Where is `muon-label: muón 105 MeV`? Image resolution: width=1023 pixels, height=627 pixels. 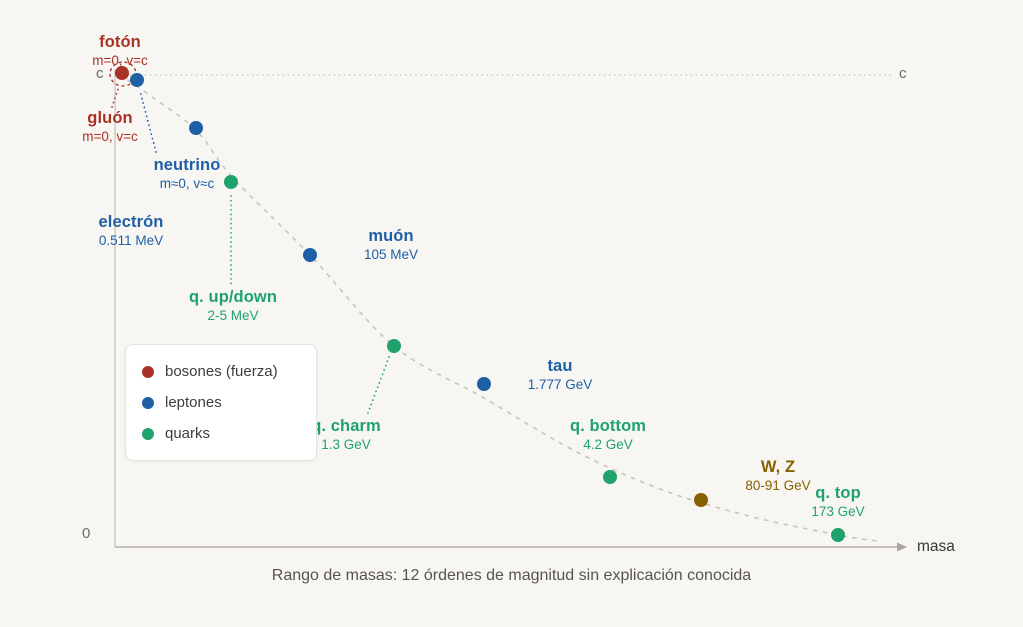
muon-label: muón 105 MeV is located at coordinates (391, 245).